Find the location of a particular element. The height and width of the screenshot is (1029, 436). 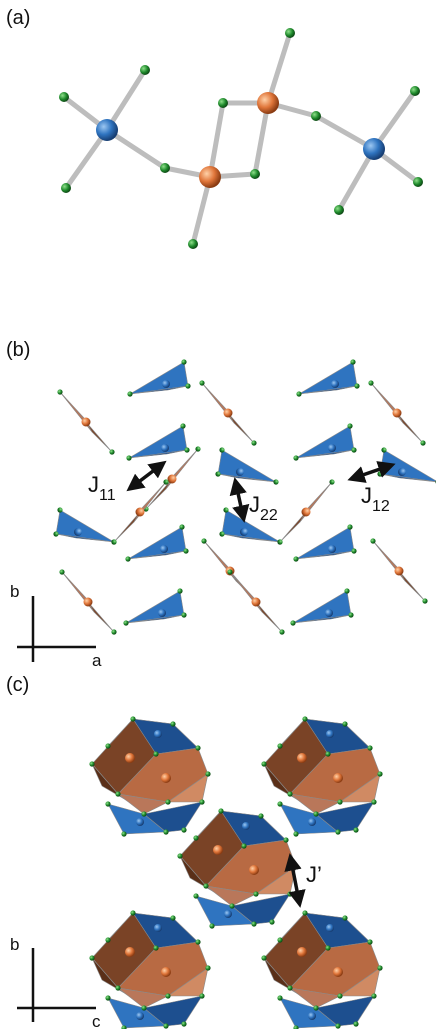

cluster-bottom-left is located at coordinates (150, 969).